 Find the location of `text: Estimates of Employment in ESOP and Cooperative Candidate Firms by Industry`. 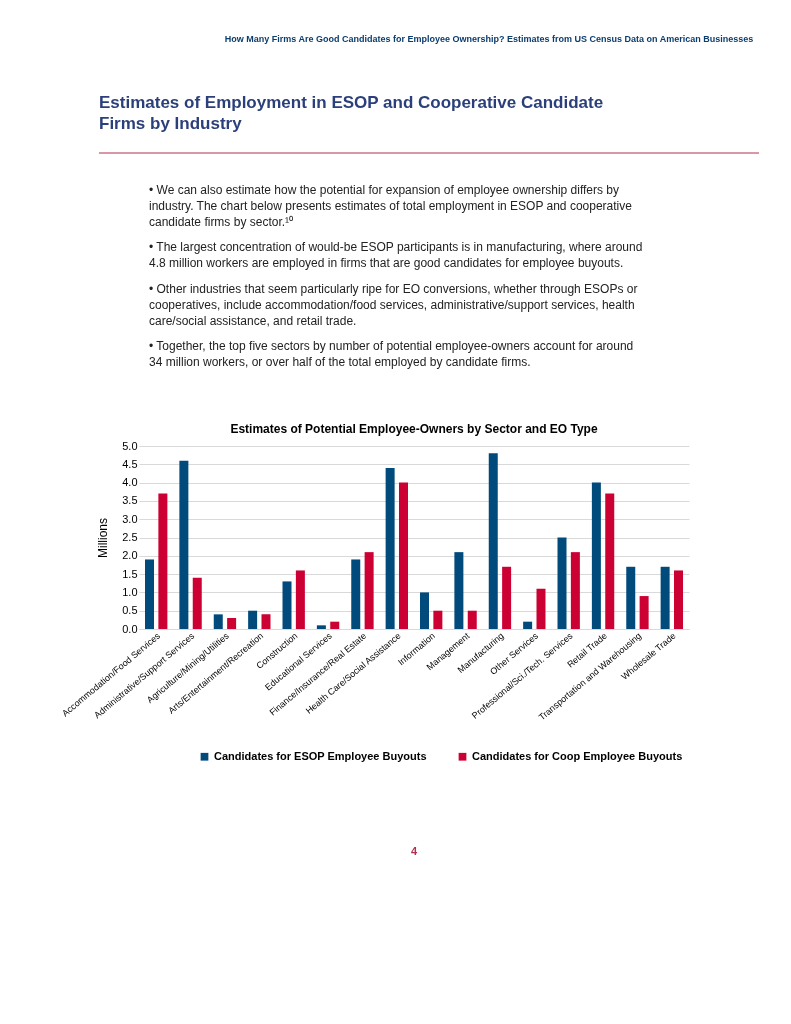

text: Estimates of Employment in ESOP and Cooperative Candidate Firms by Industry is located at coordinates (351, 113).